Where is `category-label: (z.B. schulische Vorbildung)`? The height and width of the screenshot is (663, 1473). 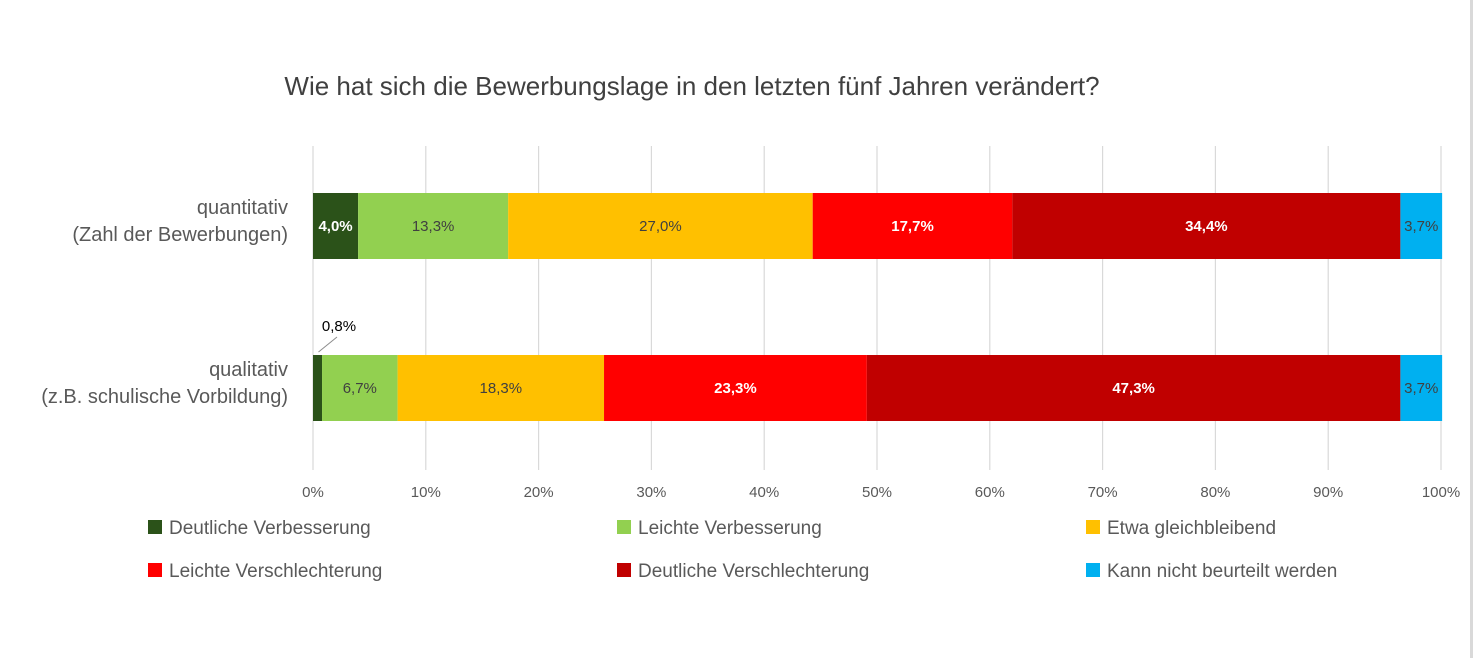
category-label: (z.B. schulische Vorbildung) is located at coordinates (164, 397).